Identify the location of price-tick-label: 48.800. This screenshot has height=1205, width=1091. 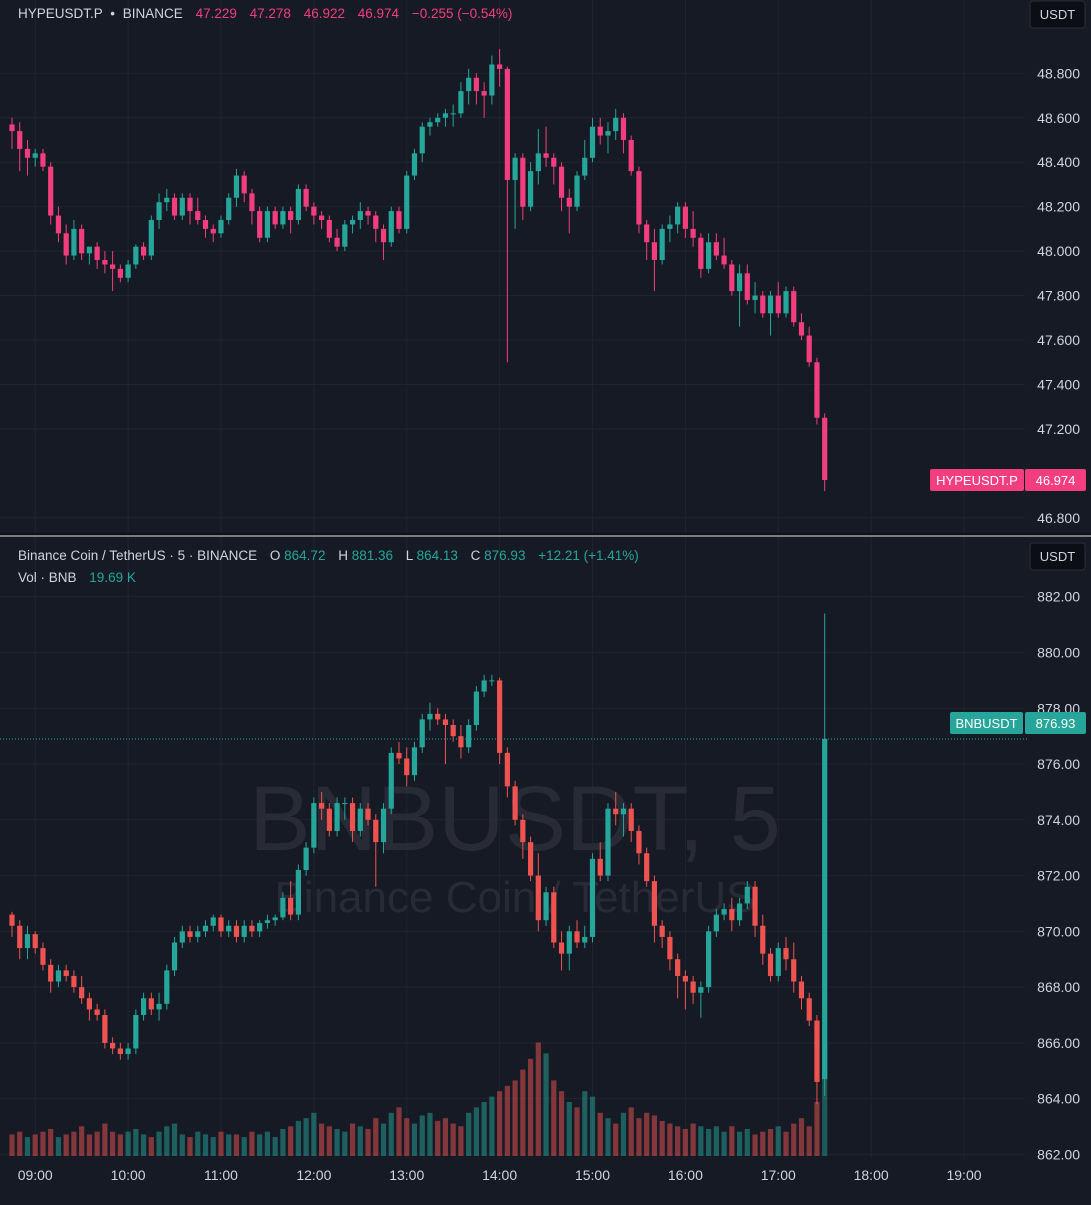
(1058, 73).